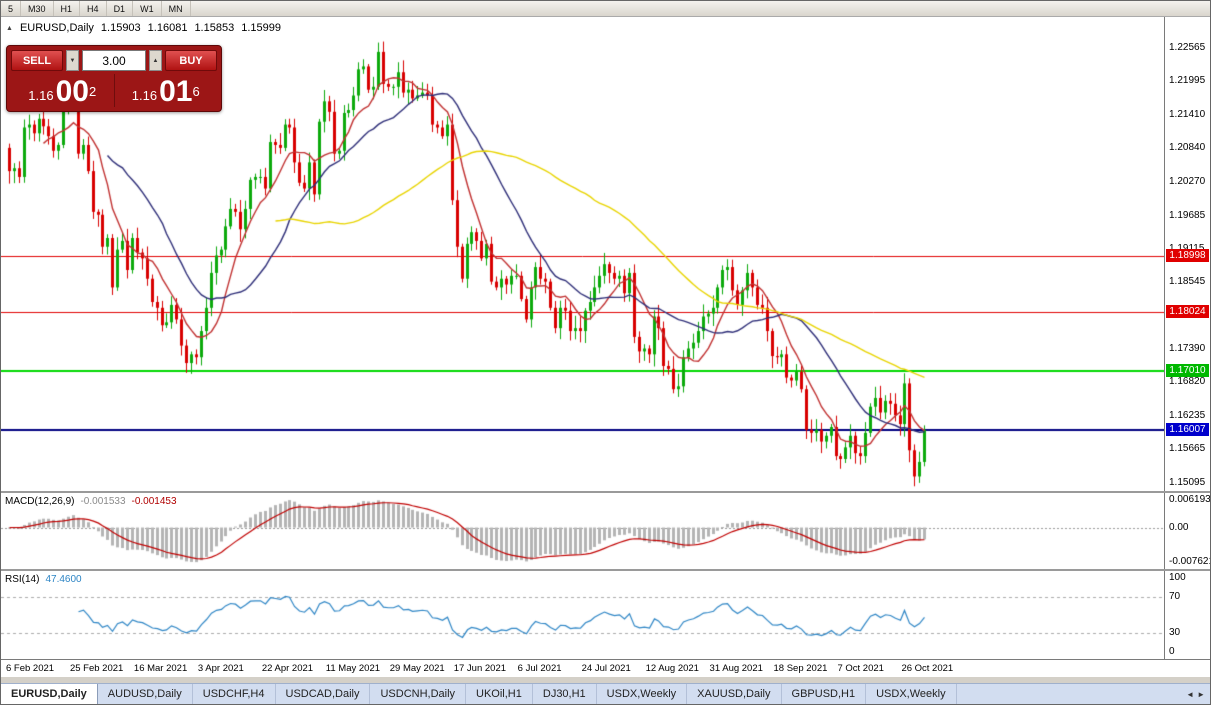  What do you see at coordinates (30, 668) in the screenshot?
I see `date-axis-label: 6 Feb 2021` at bounding box center [30, 668].